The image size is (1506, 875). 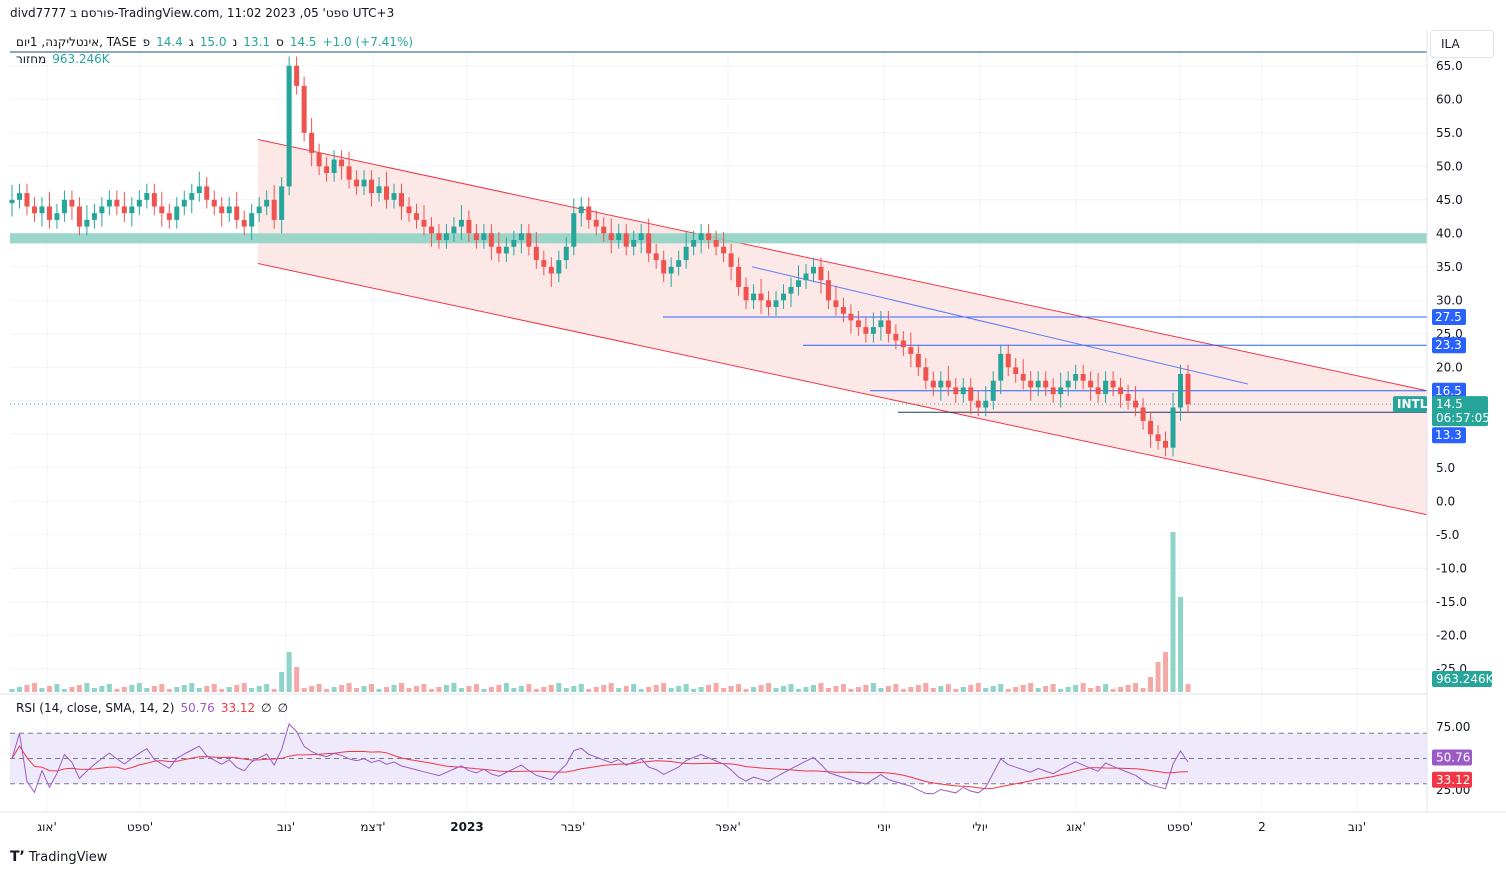 What do you see at coordinates (1452, 779) in the screenshot?
I see `rsi-sma-badge-bg` at bounding box center [1452, 779].